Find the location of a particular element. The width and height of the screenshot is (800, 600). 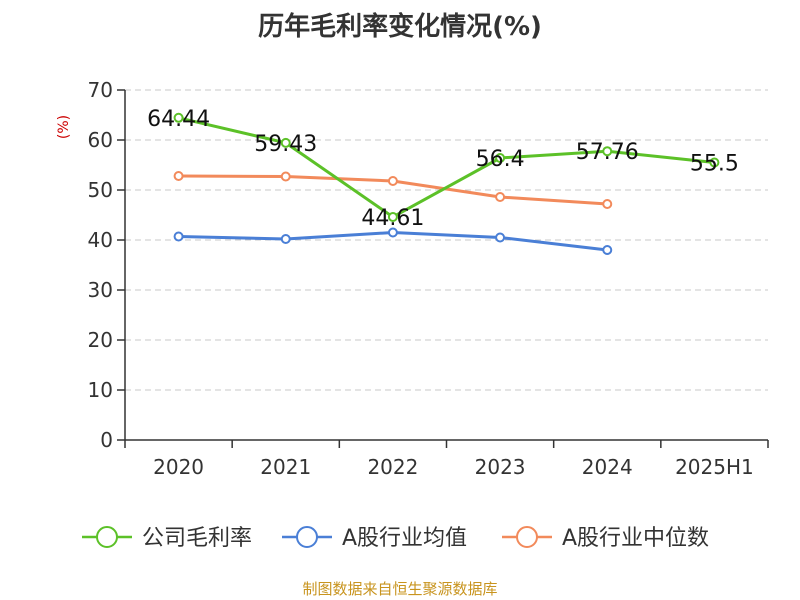

x-tick-label: 2025H1 is located at coordinates (714, 467).